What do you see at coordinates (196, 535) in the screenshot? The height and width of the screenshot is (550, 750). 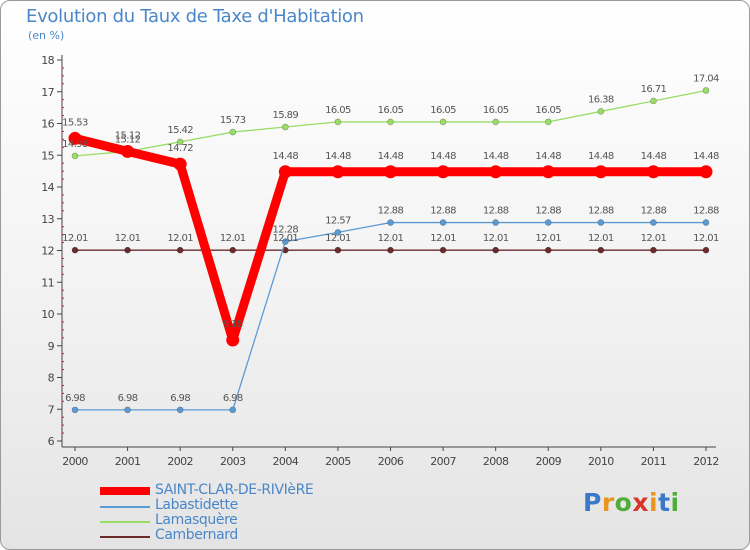 I see `legend-label-cambernard: Cambernard` at bounding box center [196, 535].